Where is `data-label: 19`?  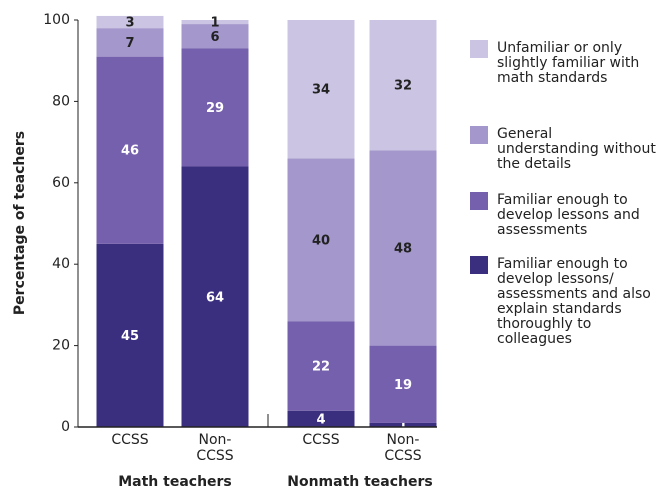 data-label: 19 is located at coordinates (403, 385).